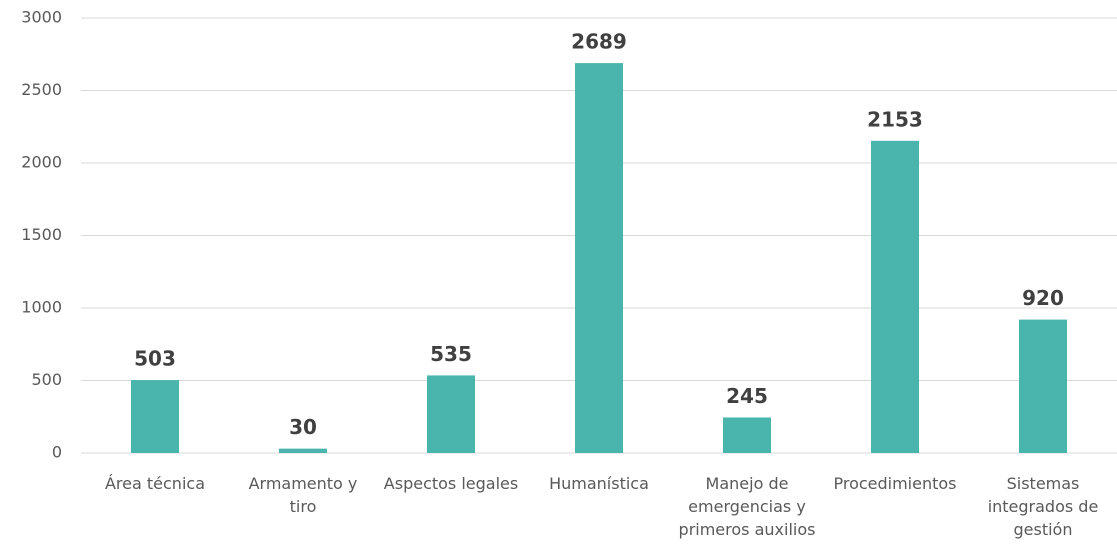 The width and height of the screenshot is (1117, 550). What do you see at coordinates (154, 483) in the screenshot?
I see `x-tick-label: Área técnica` at bounding box center [154, 483].